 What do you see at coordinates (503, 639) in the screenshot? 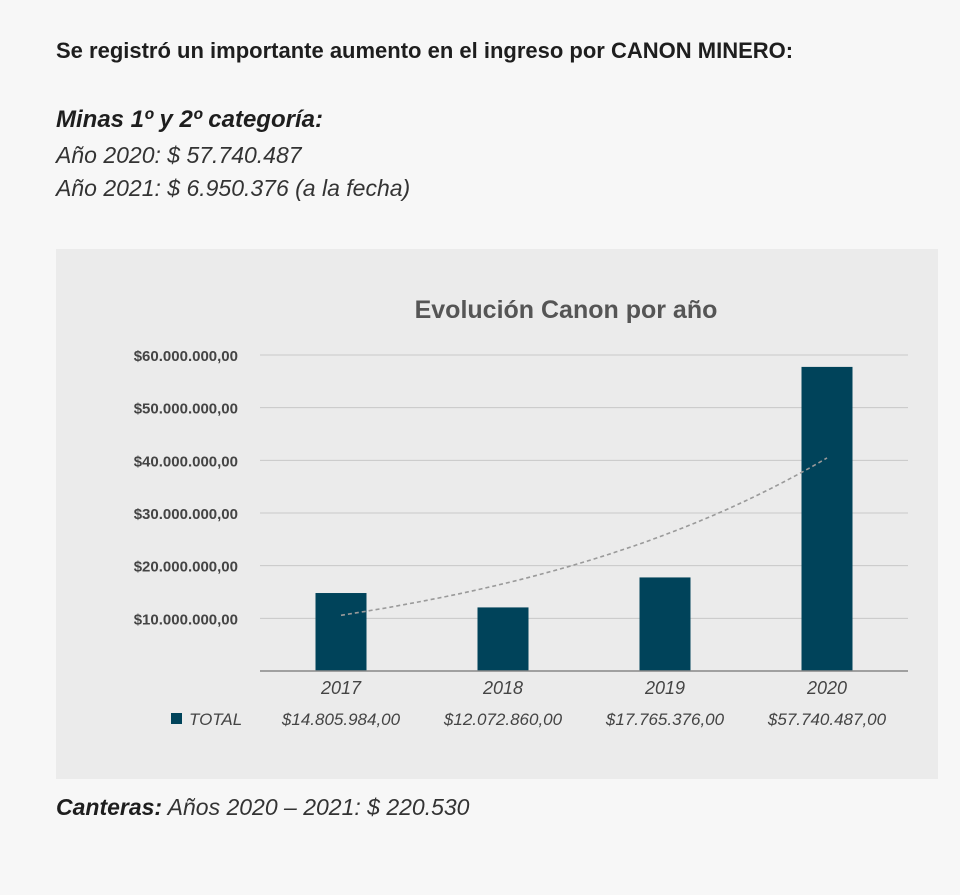
I see `bar-2018` at bounding box center [503, 639].